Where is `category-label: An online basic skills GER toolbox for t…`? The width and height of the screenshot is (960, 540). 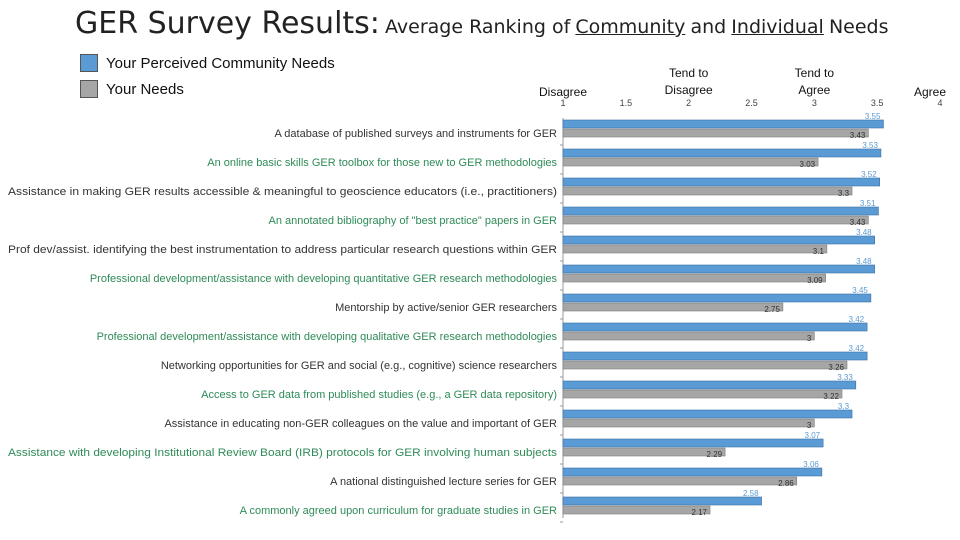 category-label: An online basic skills GER toolbox for t… is located at coordinates (382, 163).